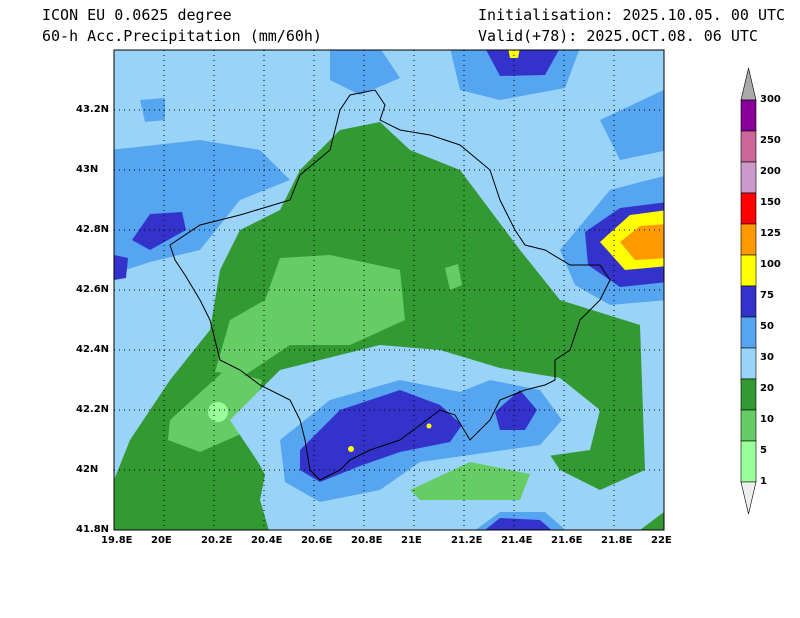 This screenshot has height=618, width=800. I want to click on colorbar-level-label: 125, so click(770, 233).